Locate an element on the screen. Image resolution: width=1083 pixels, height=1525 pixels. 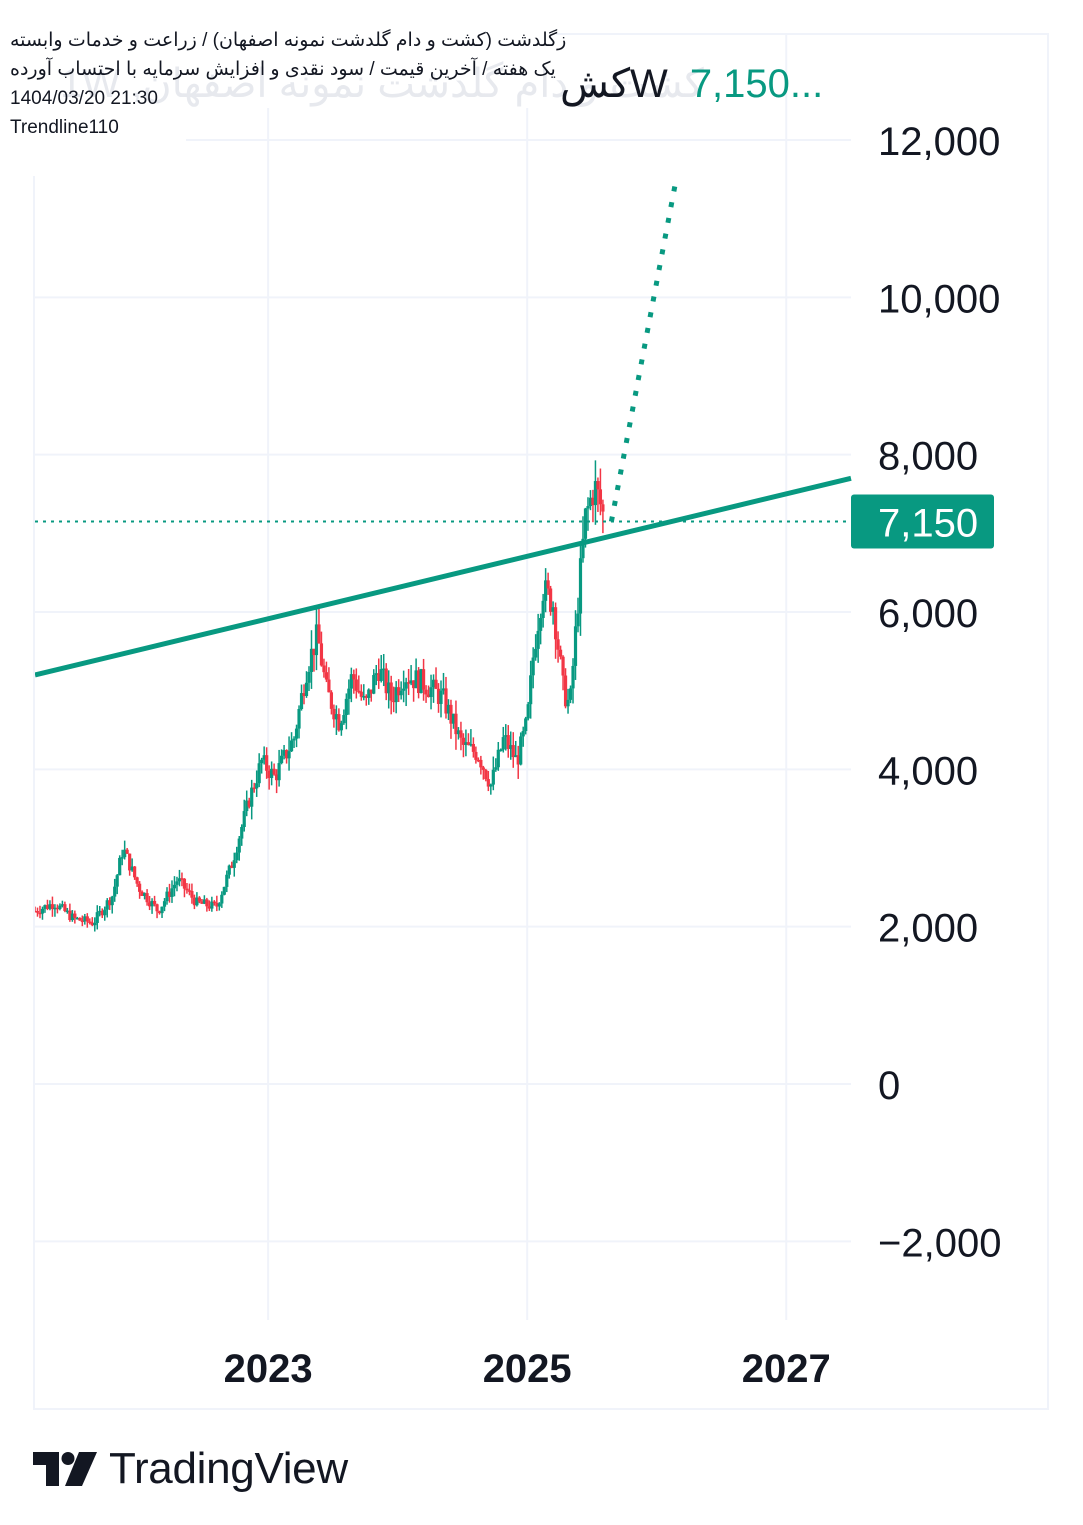
last-price-label: 7,150 is located at coordinates (928, 524).